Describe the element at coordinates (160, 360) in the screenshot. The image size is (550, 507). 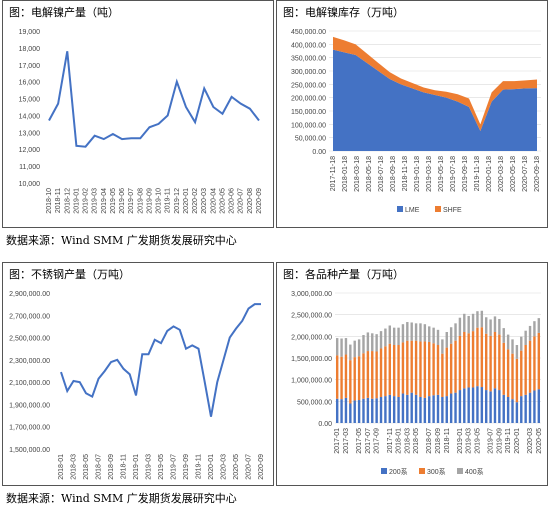
I see `series-line` at that location.